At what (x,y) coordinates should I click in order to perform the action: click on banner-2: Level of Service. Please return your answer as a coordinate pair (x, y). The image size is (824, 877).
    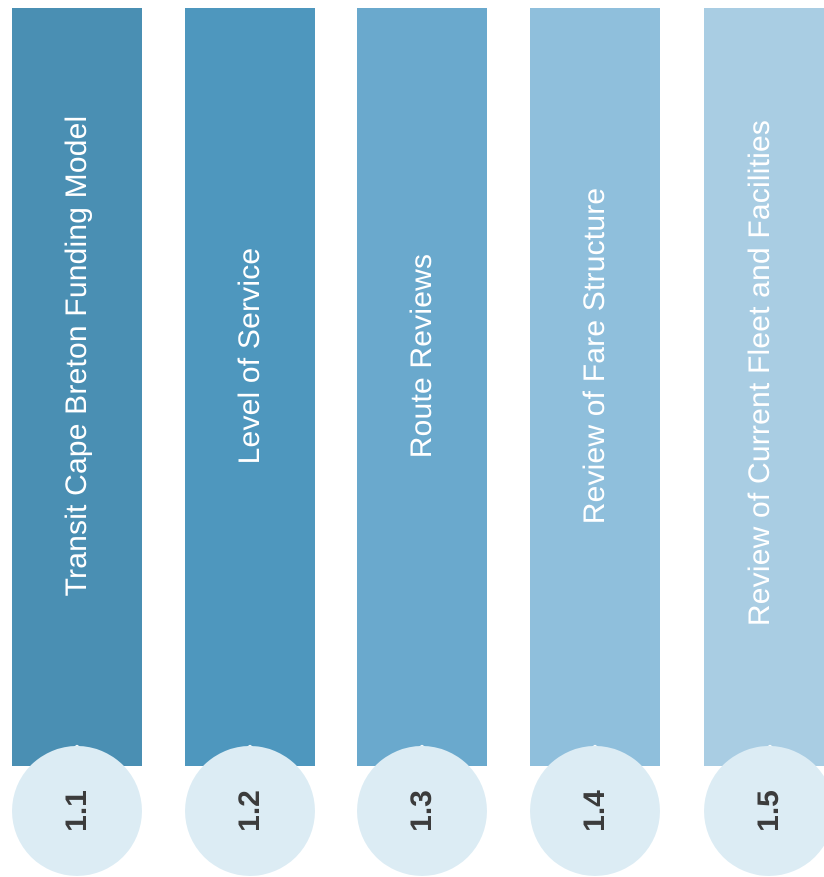
    Looking at the image, I should click on (250, 387).